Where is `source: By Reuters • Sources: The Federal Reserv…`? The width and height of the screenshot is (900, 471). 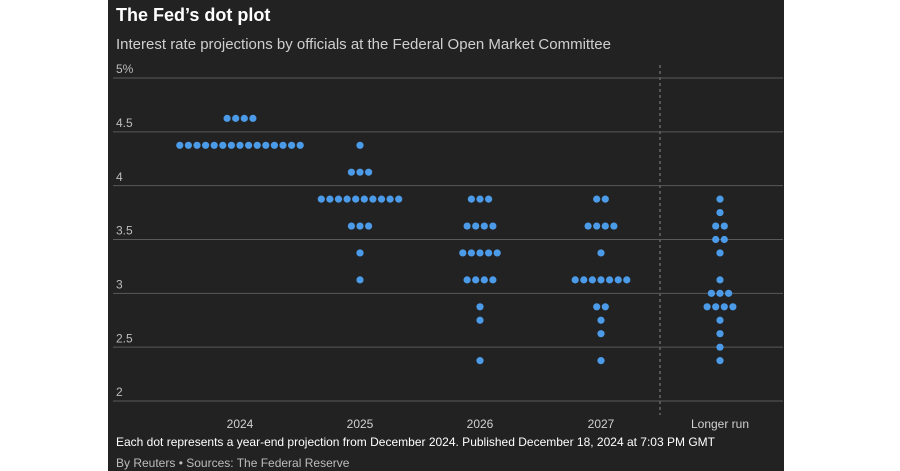
source: By Reuters • Sources: The Federal Reserv… is located at coordinates (233, 463).